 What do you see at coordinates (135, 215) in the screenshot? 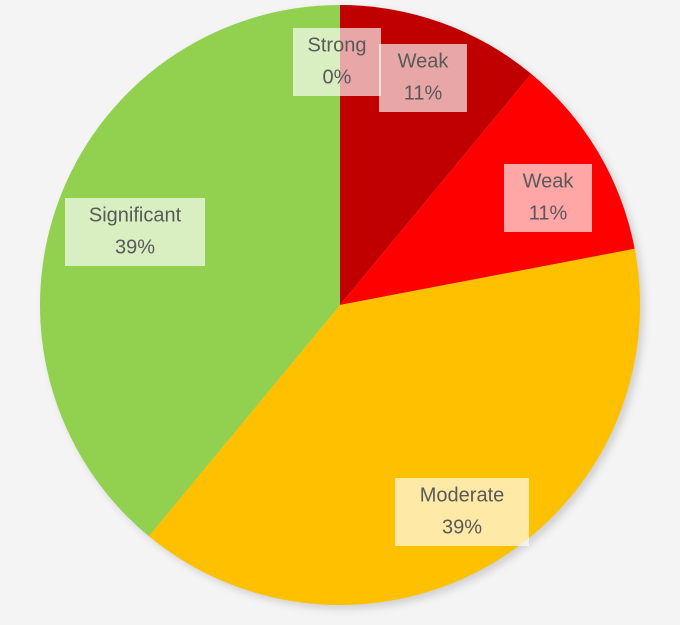
I see `label-category: Significant` at bounding box center [135, 215].